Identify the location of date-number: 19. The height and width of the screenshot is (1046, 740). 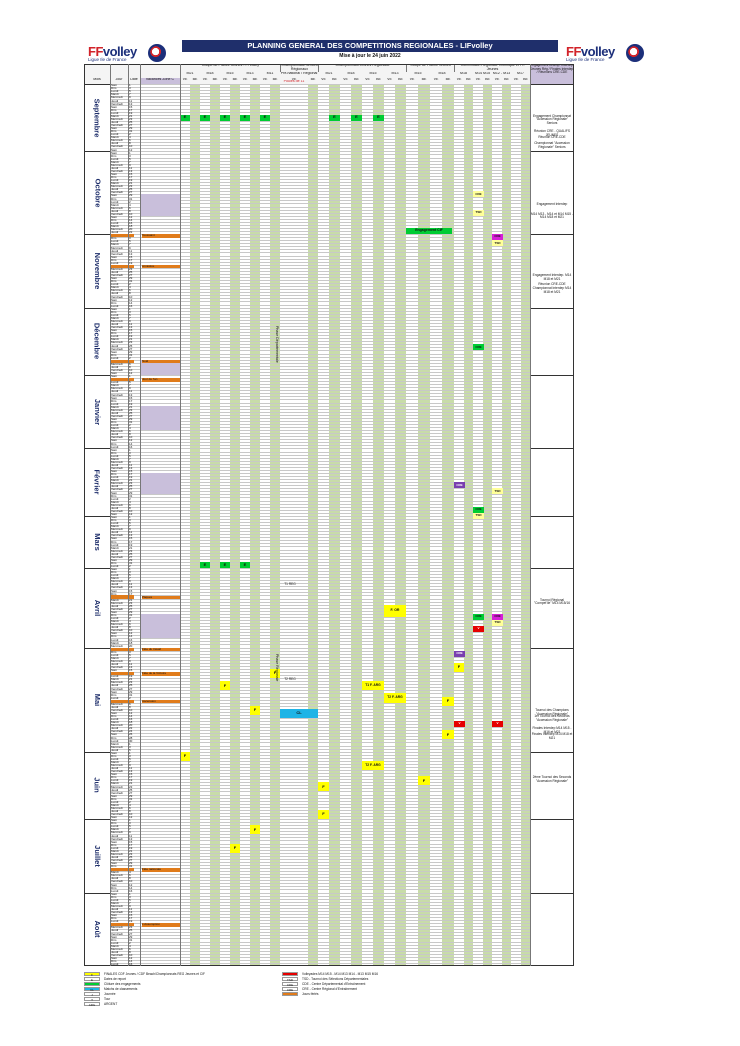
(131, 181).